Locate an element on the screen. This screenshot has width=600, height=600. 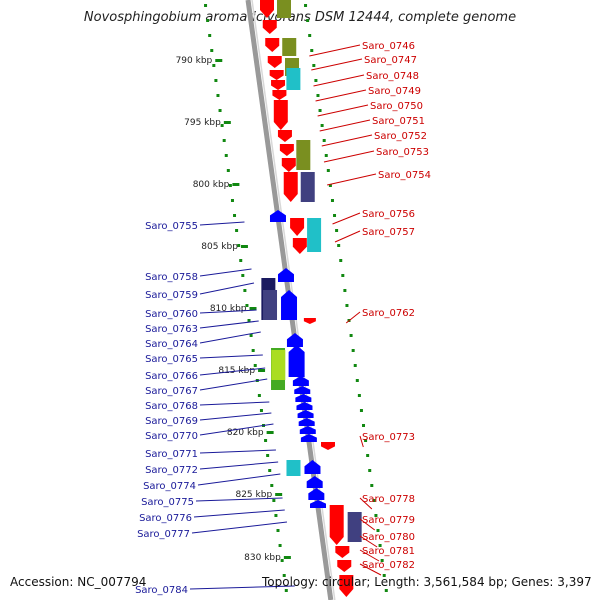
gene-label-reverse: Saro_0776 is located at coordinates (165, 518).